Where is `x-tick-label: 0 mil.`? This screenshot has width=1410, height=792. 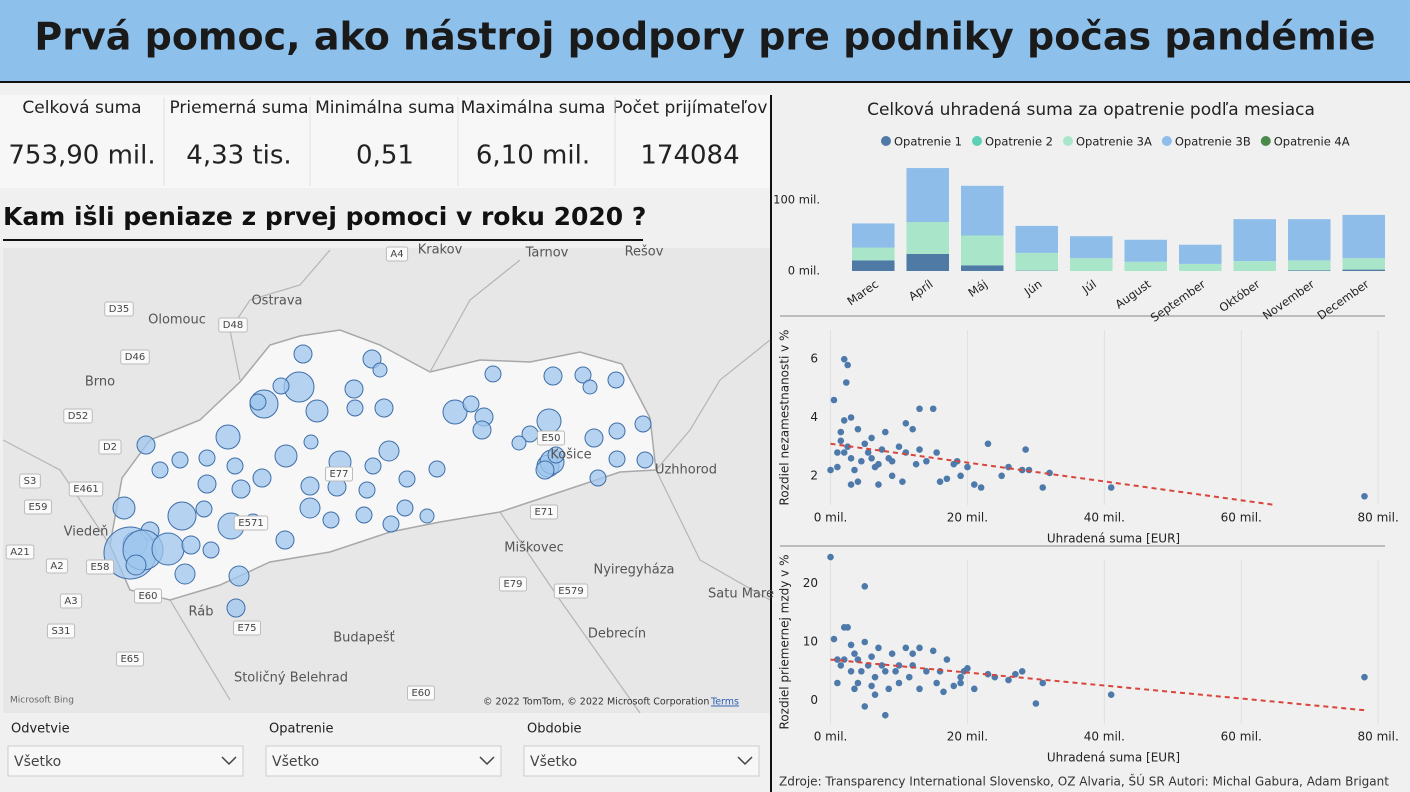 x-tick-label: 0 mil. is located at coordinates (831, 518).